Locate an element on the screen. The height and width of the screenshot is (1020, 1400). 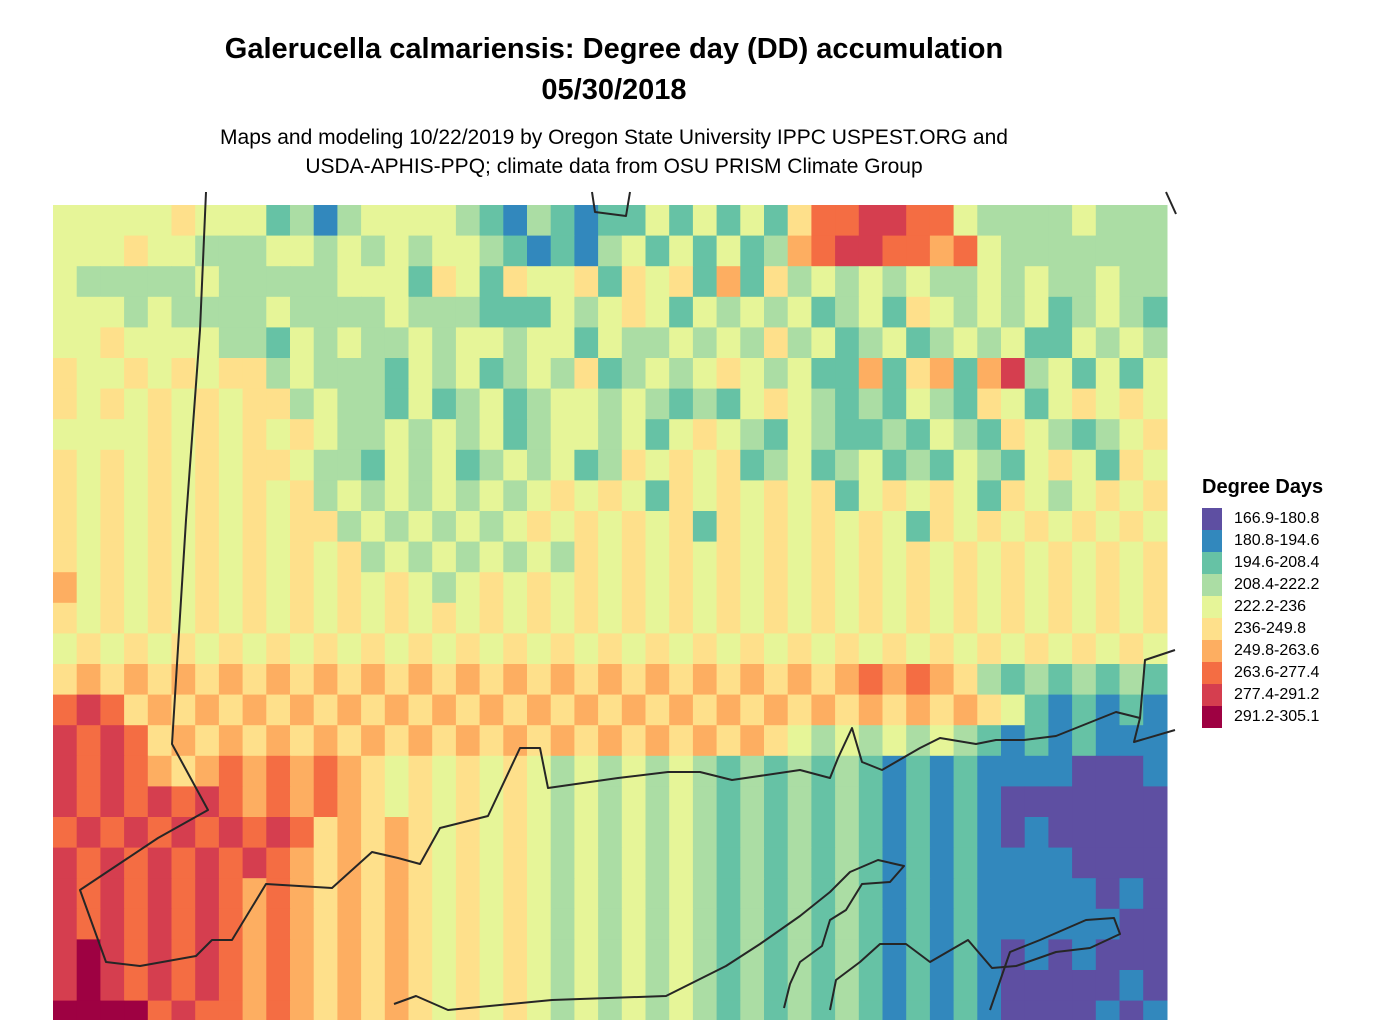
legend-swatch is located at coordinates (1212, 651).